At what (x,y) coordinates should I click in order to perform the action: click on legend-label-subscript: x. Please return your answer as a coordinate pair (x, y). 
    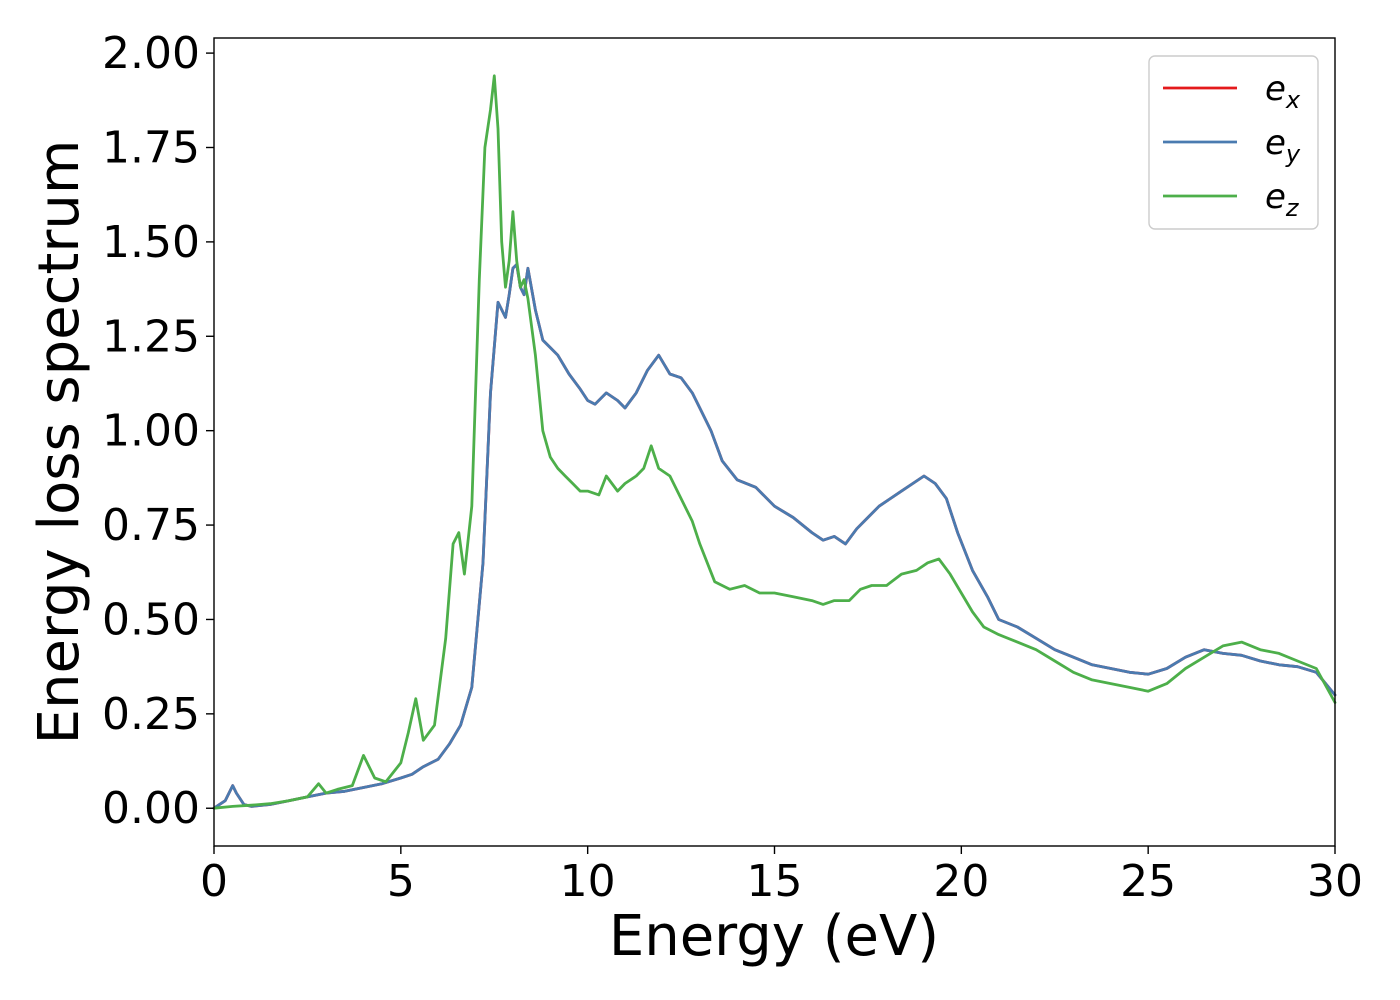
    Looking at the image, I should click on (1293, 100).